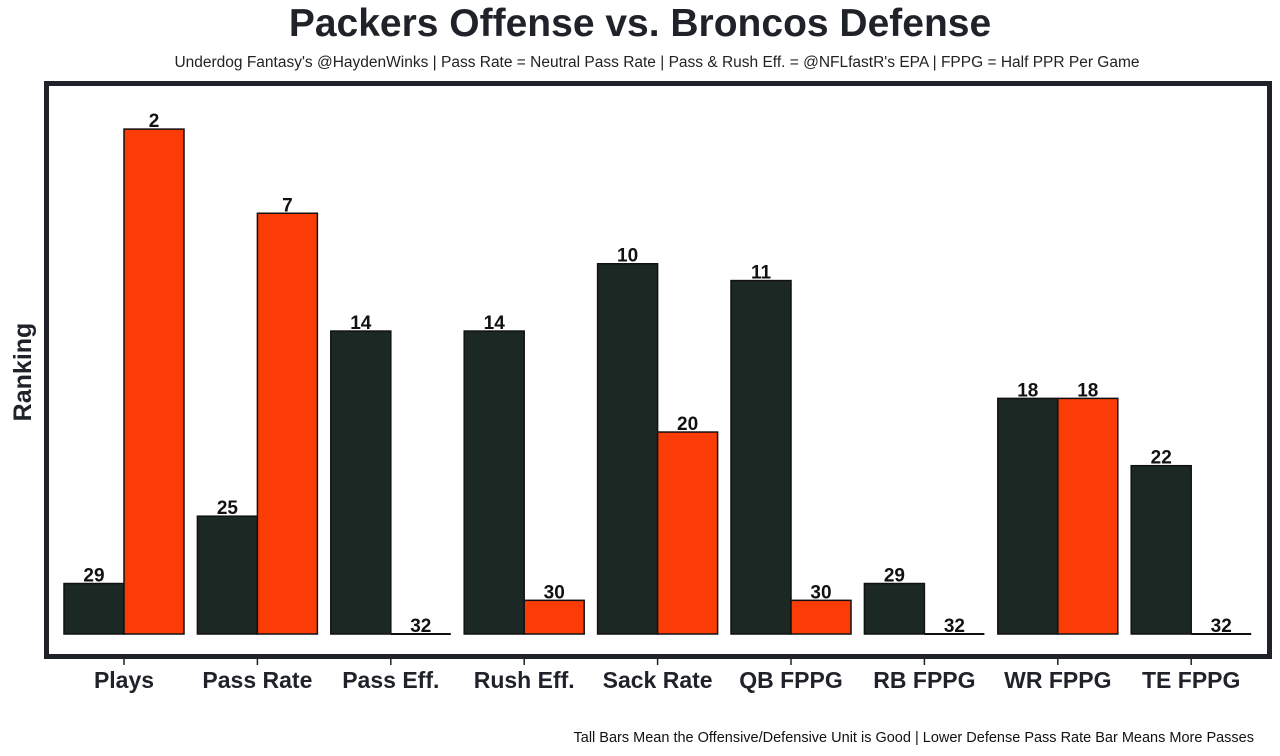 The height and width of the screenshot is (756, 1280). I want to click on x-tick-label: Rush Eff., so click(524, 680).